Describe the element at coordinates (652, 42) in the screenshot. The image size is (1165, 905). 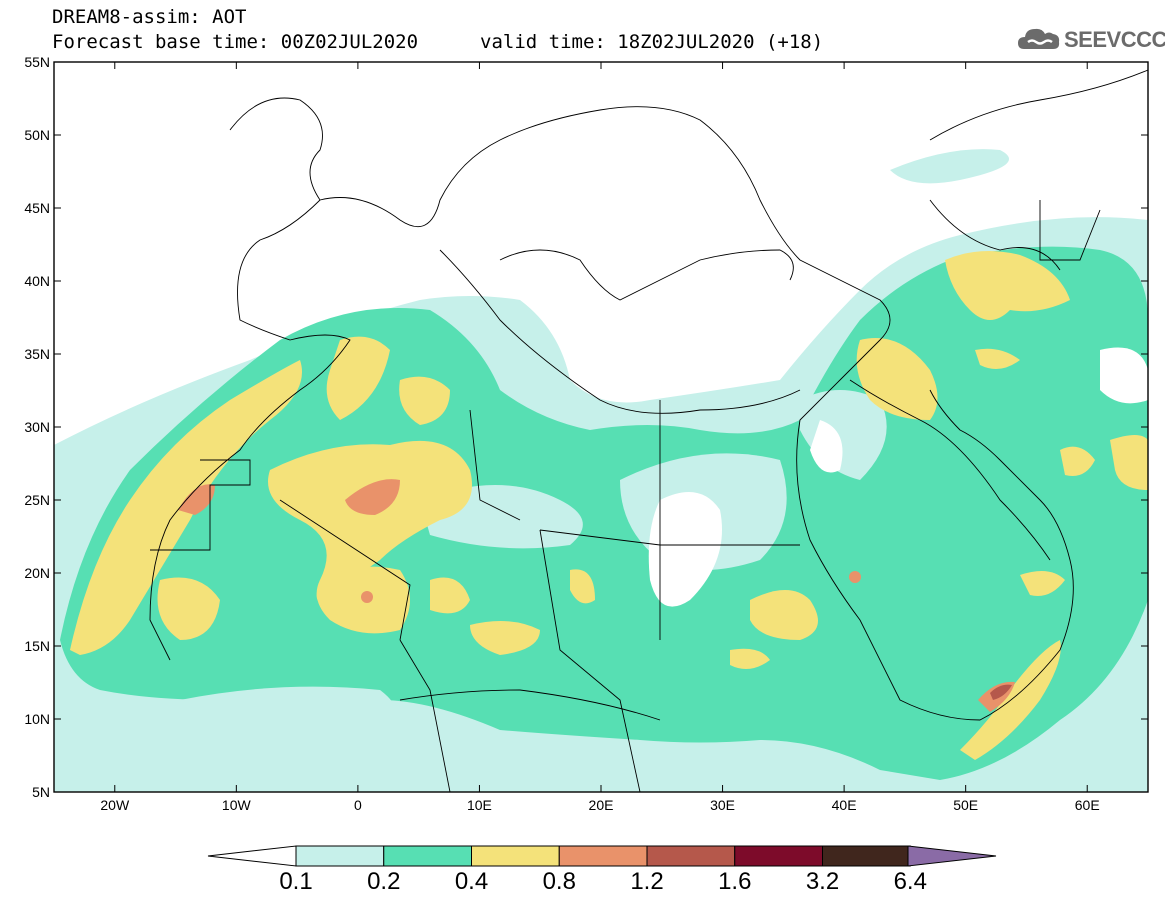
I see `valid-time: valid time: 18Z02JUL2020 (+18)` at that location.